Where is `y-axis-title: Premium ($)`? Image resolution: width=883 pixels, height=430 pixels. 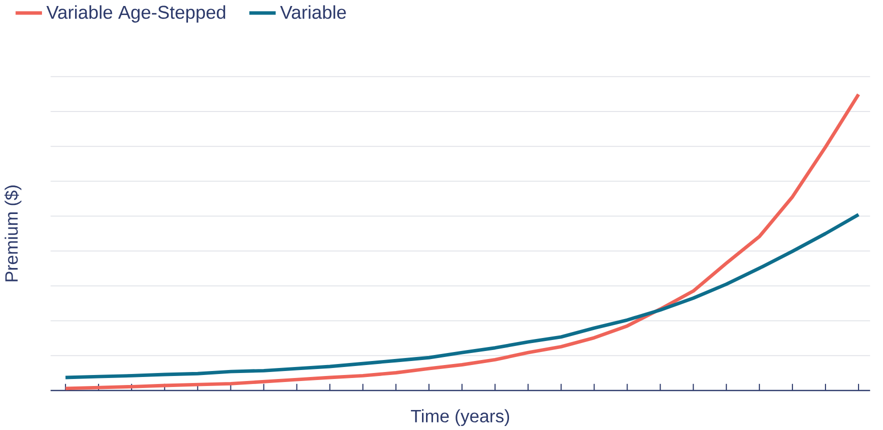 y-axis-title: Premium ($) is located at coordinates (13, 233).